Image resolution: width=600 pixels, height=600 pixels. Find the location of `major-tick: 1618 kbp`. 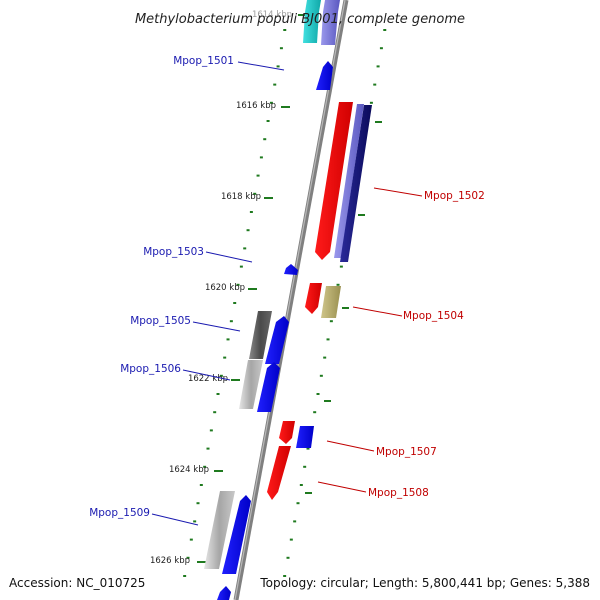

major-tick: 1618 kbp is located at coordinates (247, 197).